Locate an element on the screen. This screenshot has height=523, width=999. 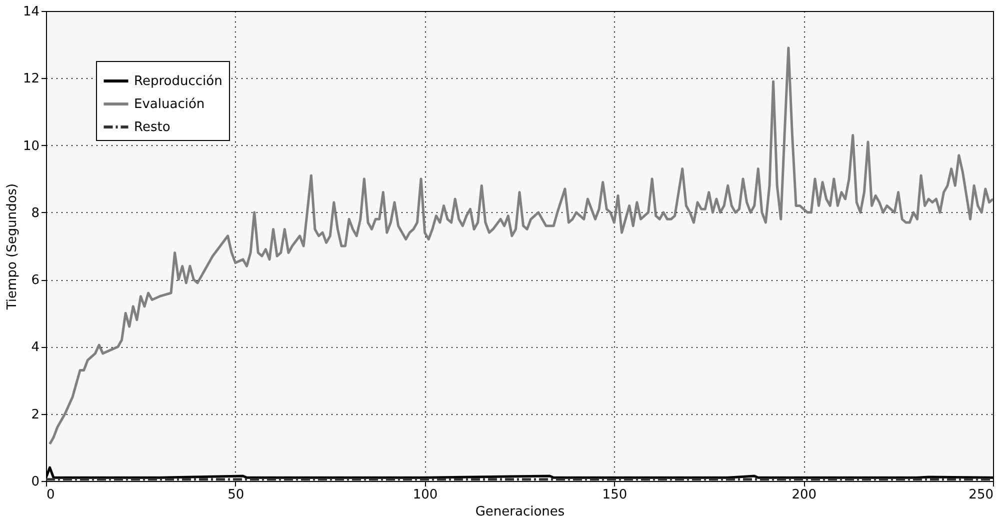
y-tick-label: 6 is located at coordinates (35, 280).